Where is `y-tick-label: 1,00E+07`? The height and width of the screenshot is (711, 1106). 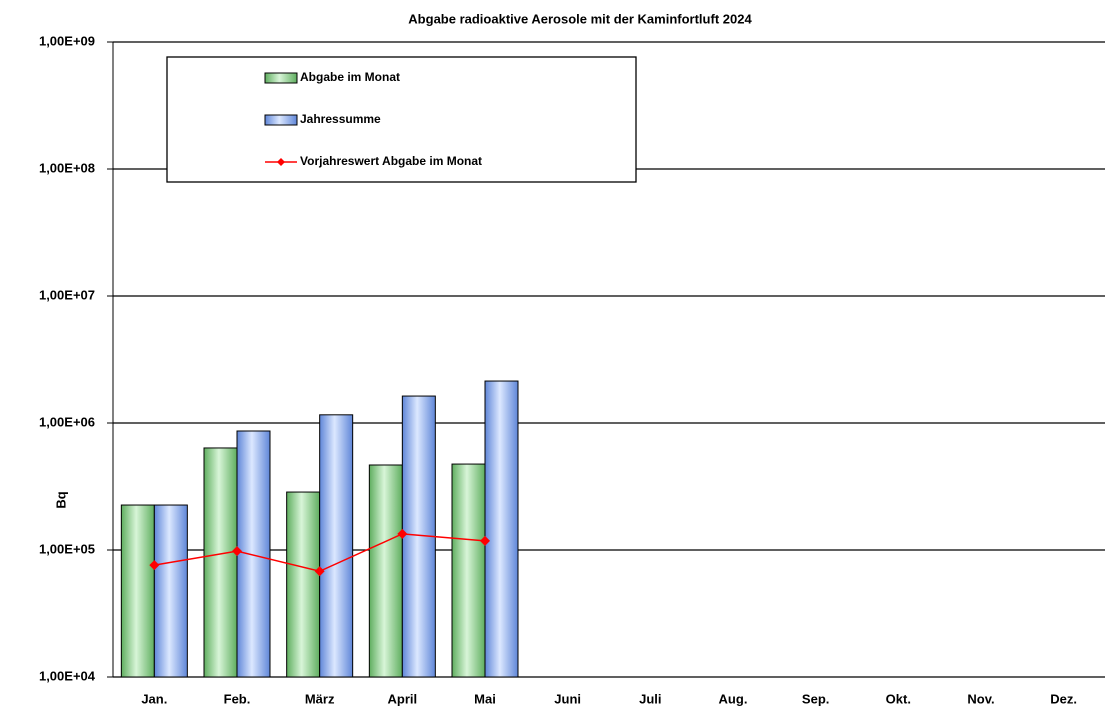
y-tick-label: 1,00E+07 is located at coordinates (67, 294).